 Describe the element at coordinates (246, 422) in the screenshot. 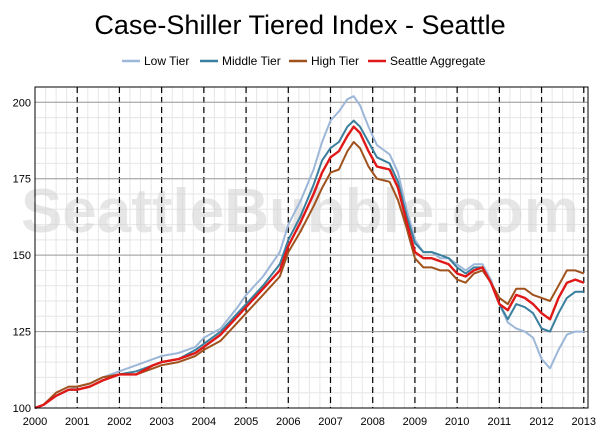

I see `x-tick-label: 2005` at that location.